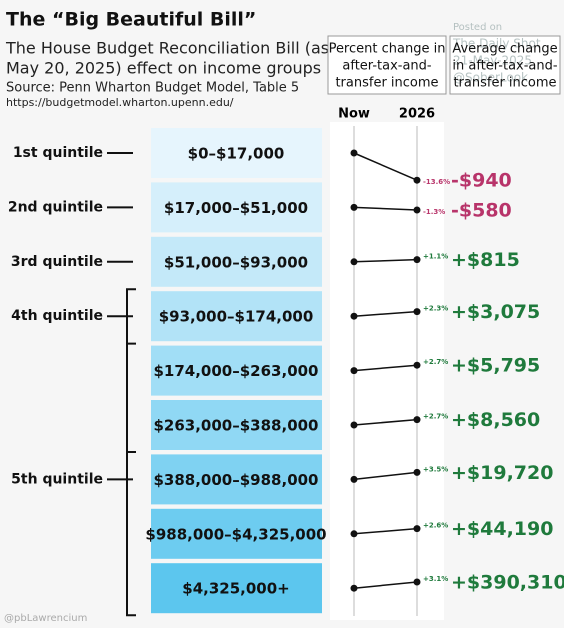  What do you see at coordinates (507, 583) in the screenshot?
I see `dollar-label: +$390,310` at bounding box center [507, 583].